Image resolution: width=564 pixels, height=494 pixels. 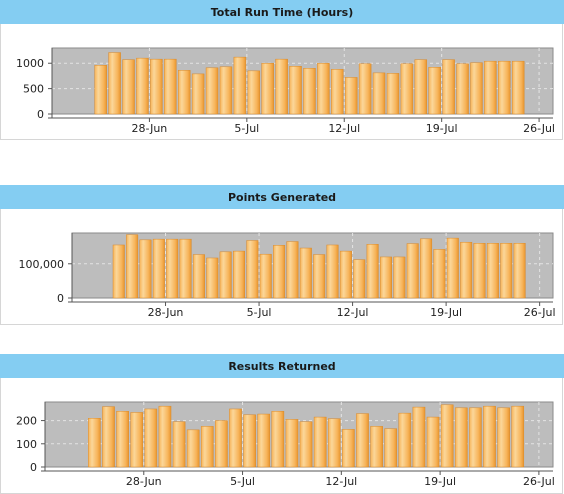 I want to click on chart-title: Points Generated, so click(x=282, y=197).